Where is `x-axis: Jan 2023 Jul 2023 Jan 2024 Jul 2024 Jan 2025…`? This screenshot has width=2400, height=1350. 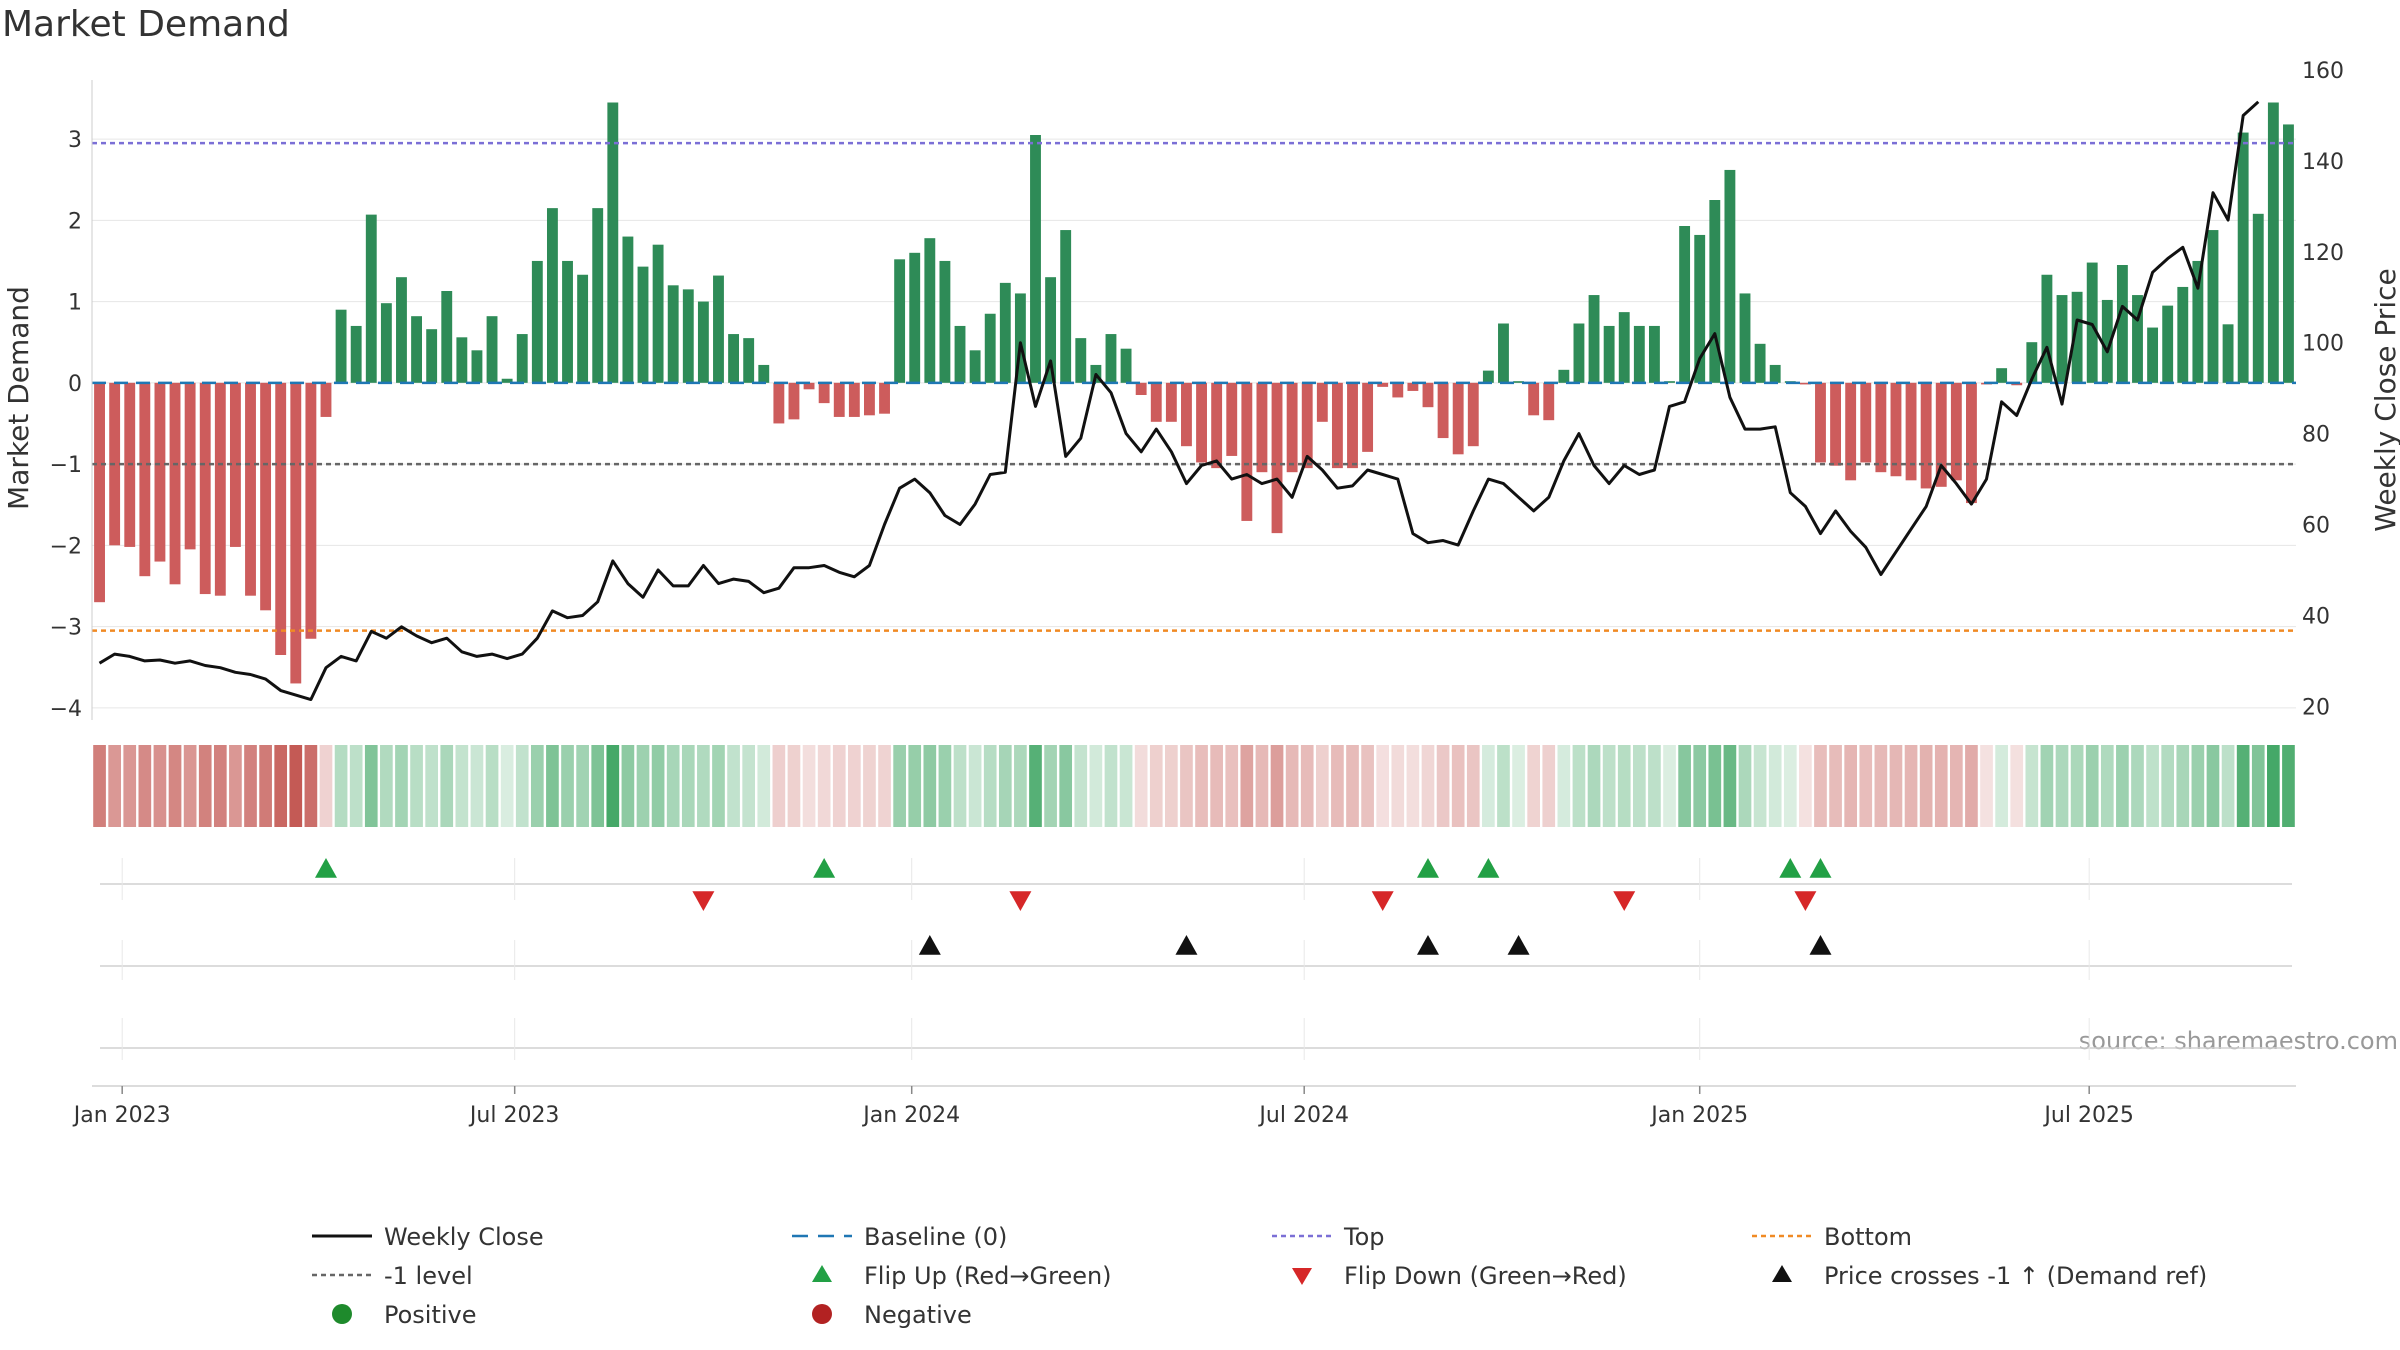
x-axis: Jan 2023 Jul 2023 Jan 2024 Jul 2024 Jan 2025… is located at coordinates (1184, 1106).